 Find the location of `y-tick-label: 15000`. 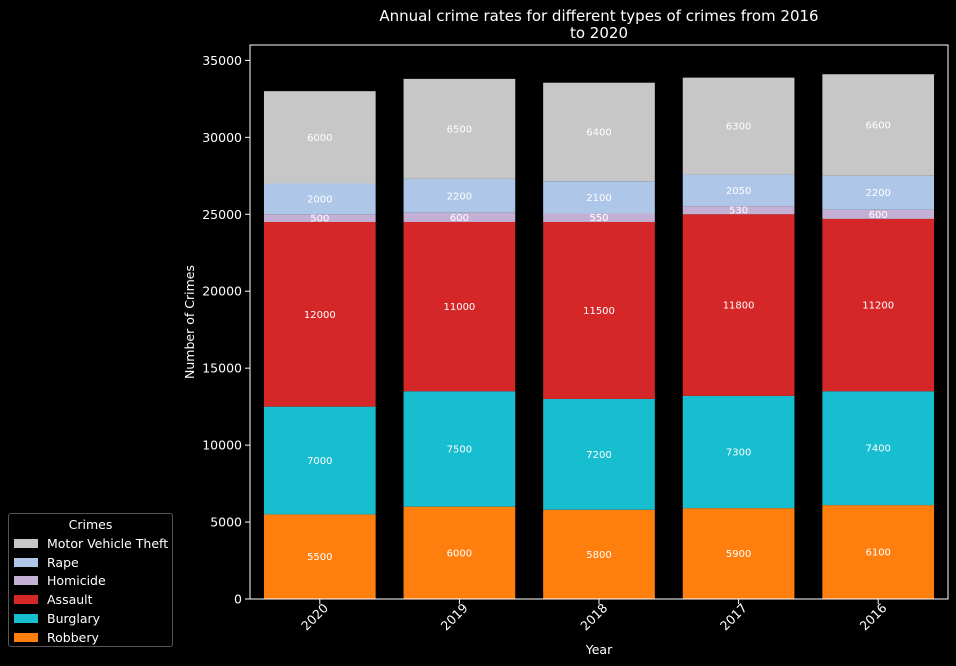

y-tick-label: 15000 is located at coordinates (222, 368).